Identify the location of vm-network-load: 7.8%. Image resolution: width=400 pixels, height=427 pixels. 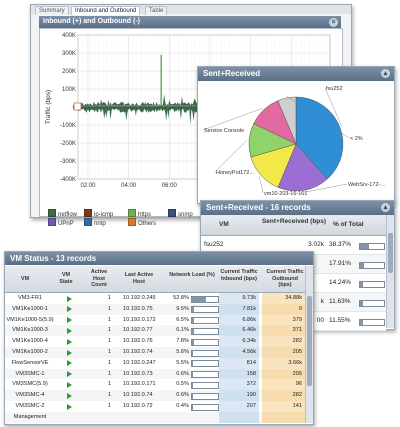
(182, 341).